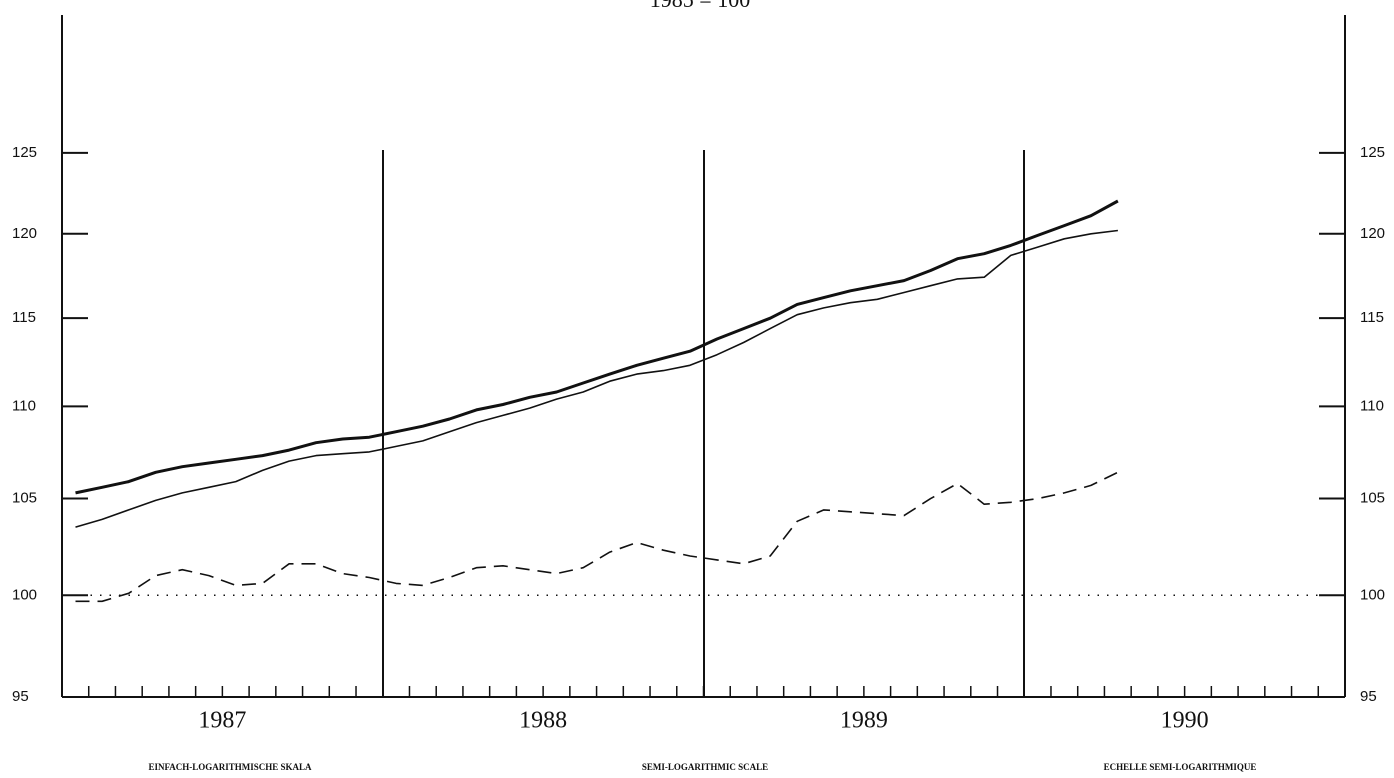  Describe the element at coordinates (1185, 721) in the screenshot. I see `x-tick-label: 1990` at that location.